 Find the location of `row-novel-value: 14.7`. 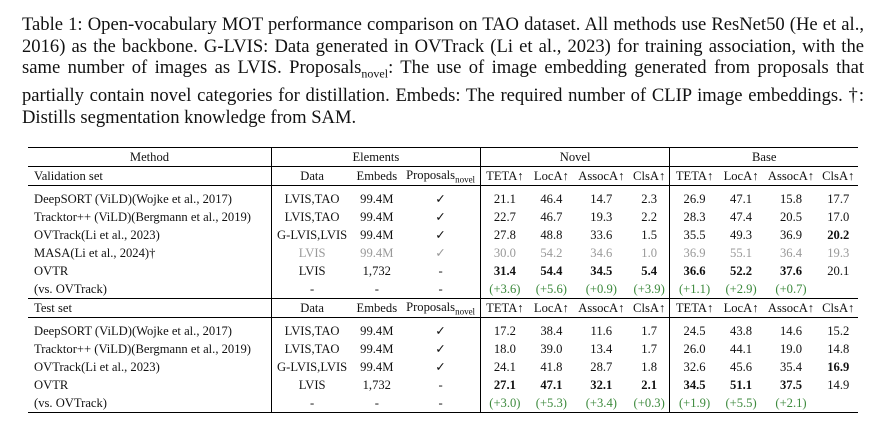

row-novel-value: 14.7 is located at coordinates (601, 196).